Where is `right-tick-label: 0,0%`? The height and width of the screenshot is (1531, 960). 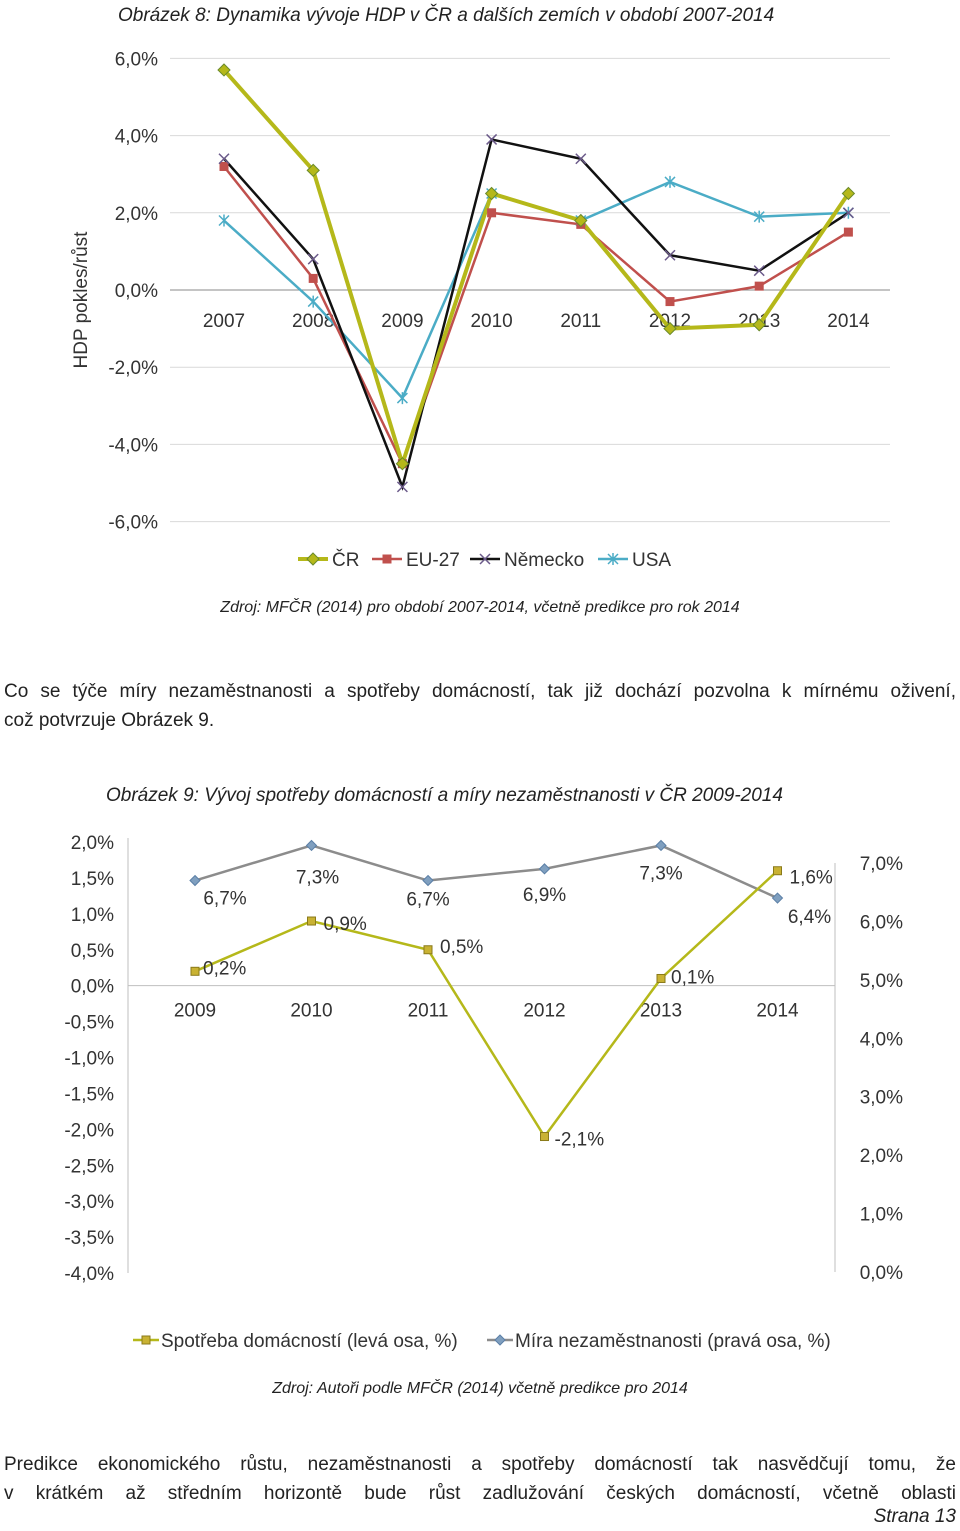
right-tick-label: 0,0% is located at coordinates (881, 1273).